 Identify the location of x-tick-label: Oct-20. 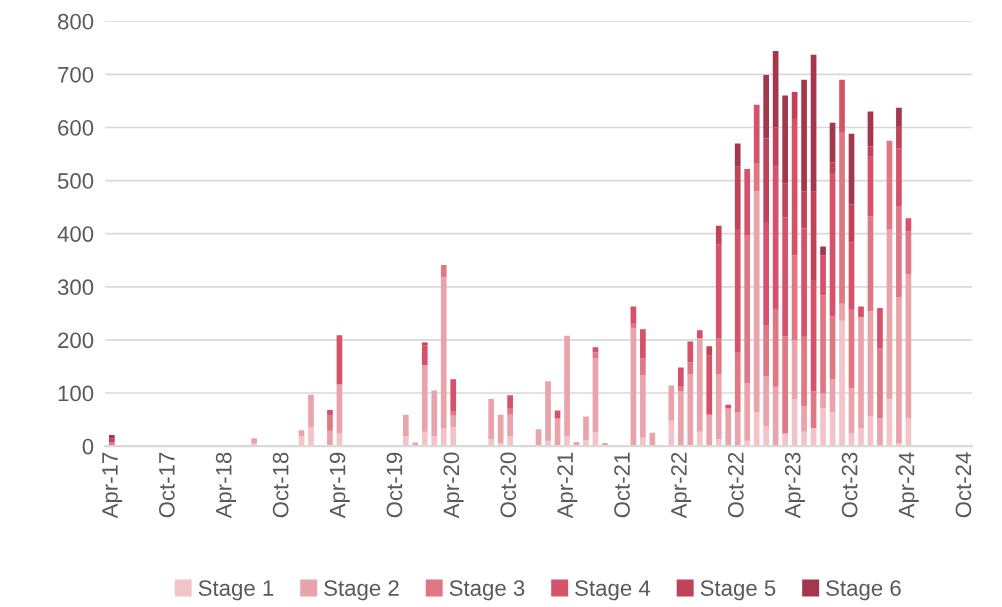
(508, 485).